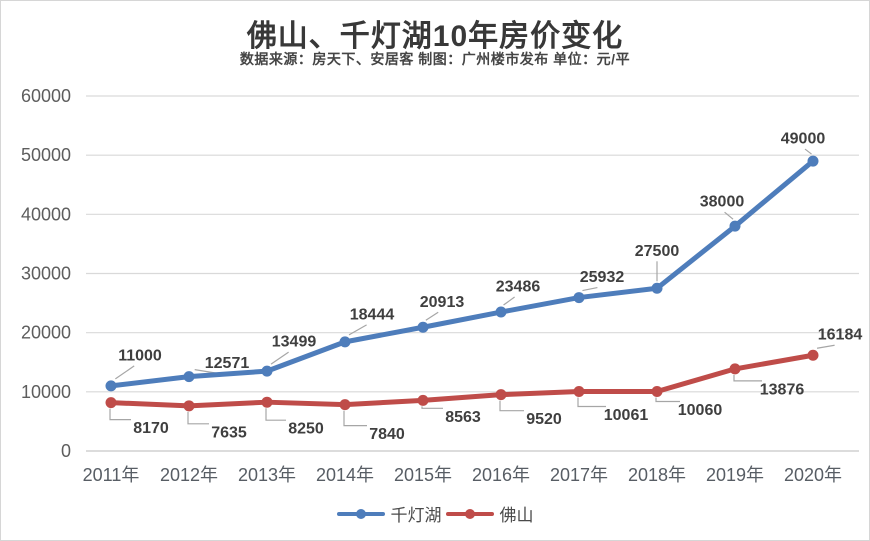  What do you see at coordinates (813, 475) in the screenshot?
I see `x-axis-tick-label: 2020年` at bounding box center [813, 475].